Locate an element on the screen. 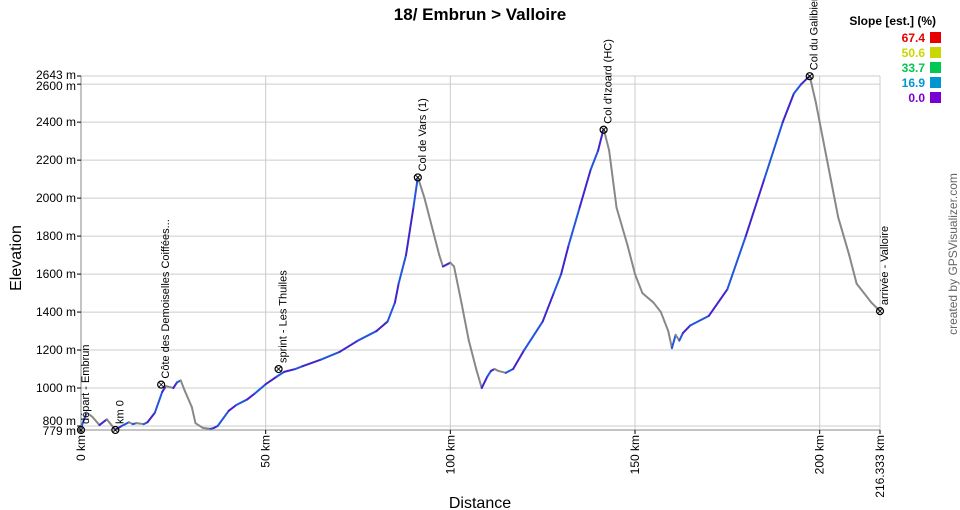 This screenshot has height=510, width=960. waypoint-label: Col de Vars (1) is located at coordinates (423, 134).